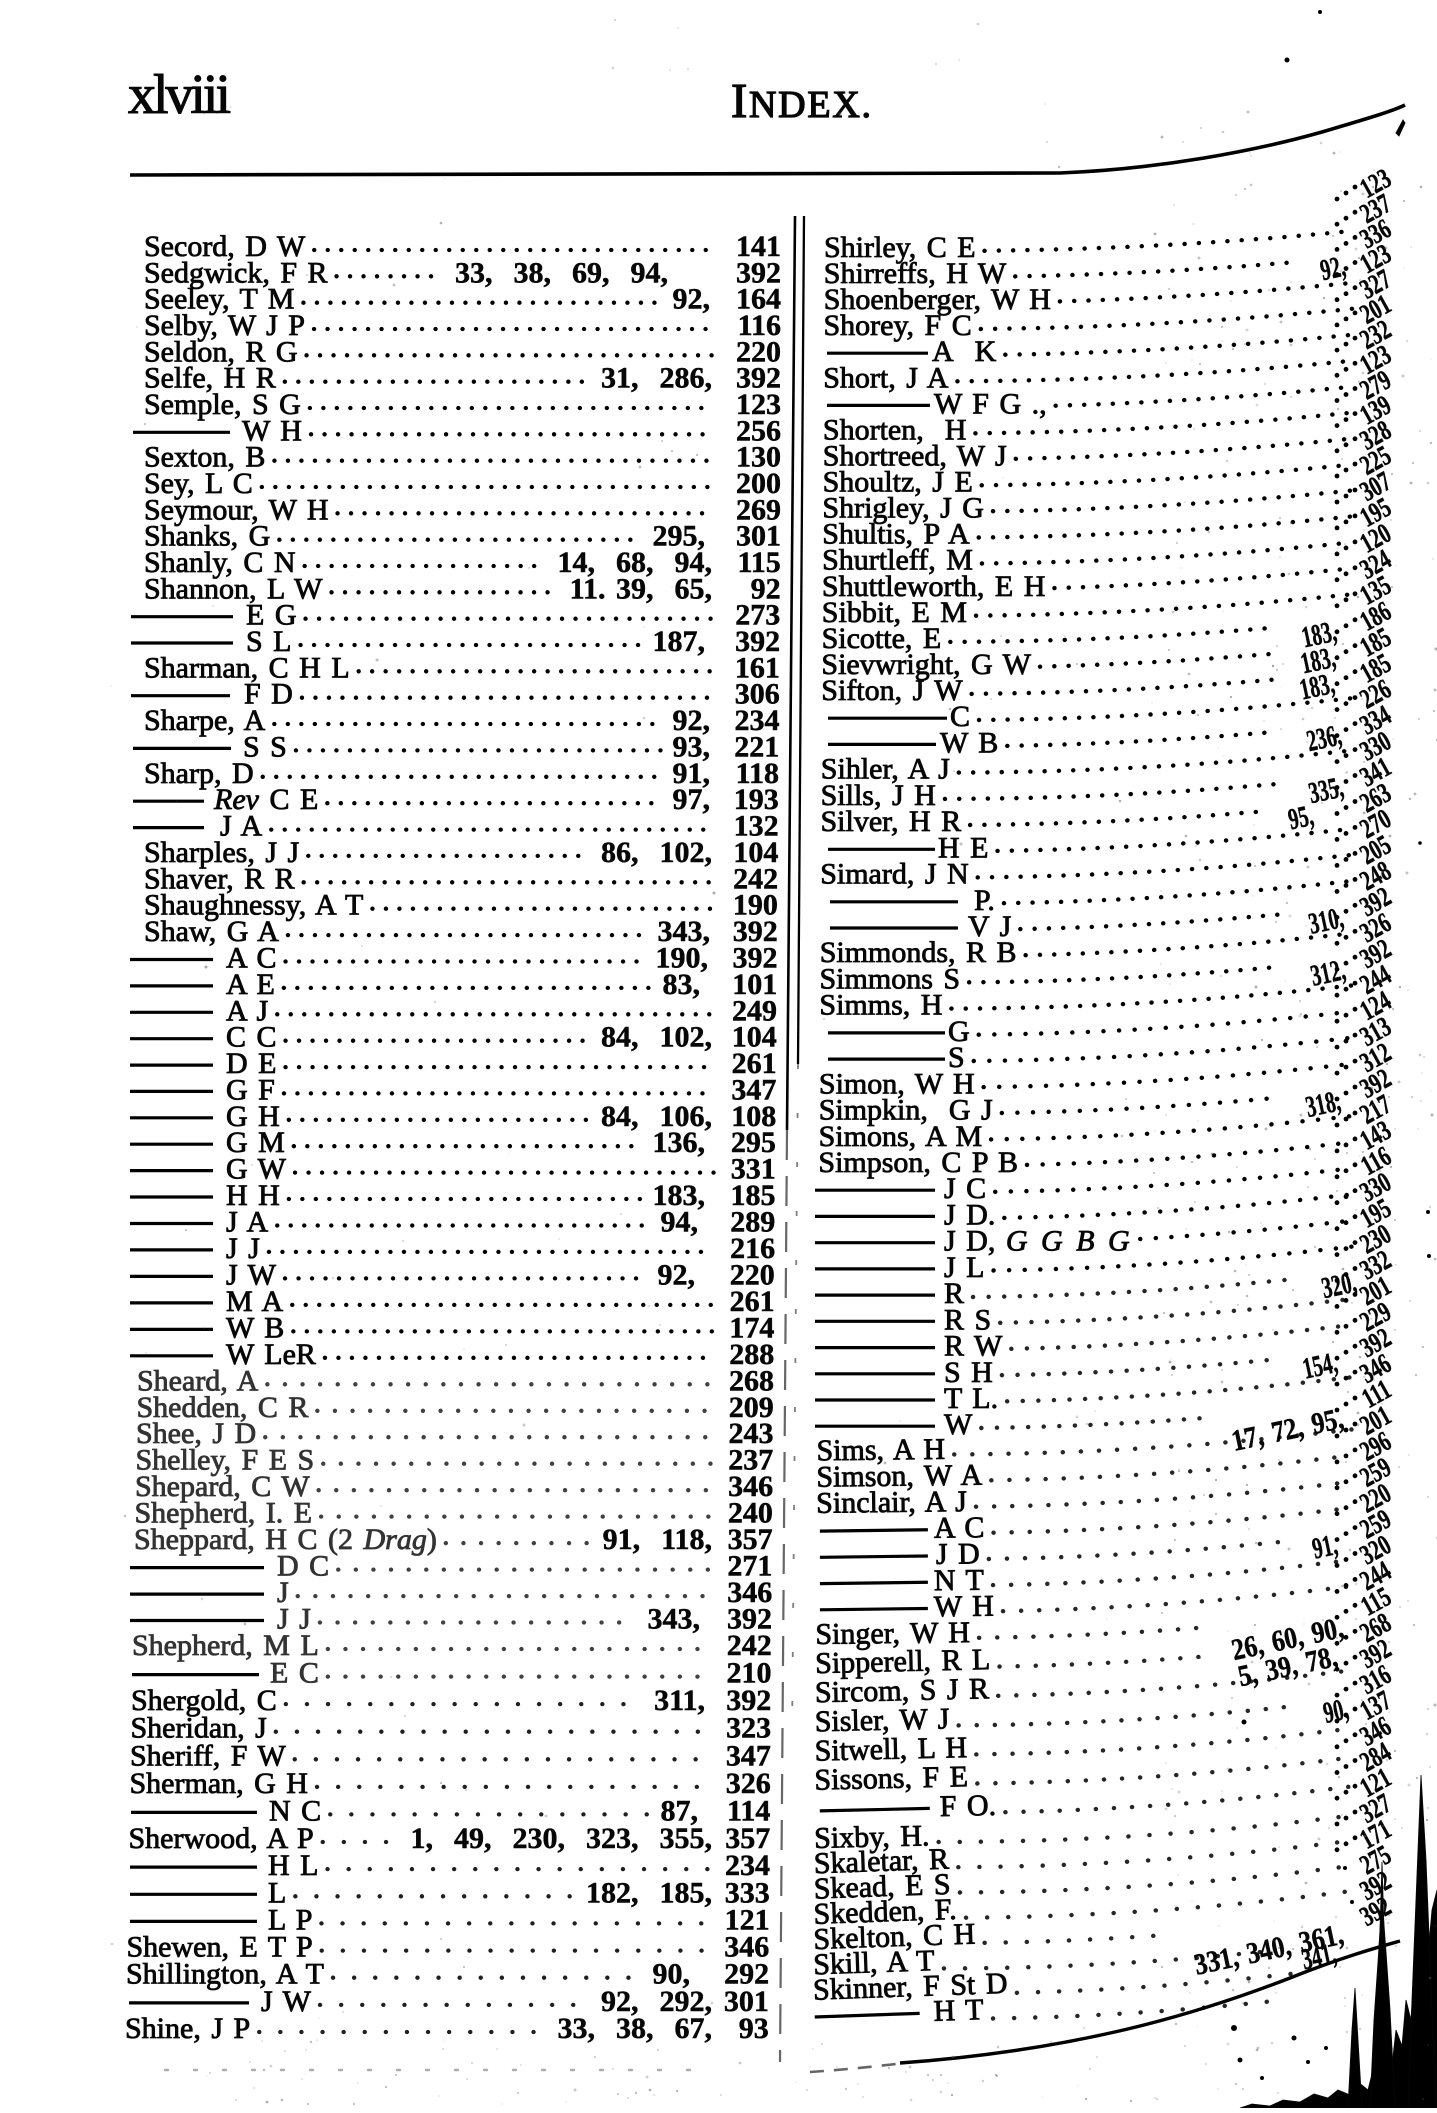  I want to click on svg-text: Simpson, C P B, so click(918, 1162).